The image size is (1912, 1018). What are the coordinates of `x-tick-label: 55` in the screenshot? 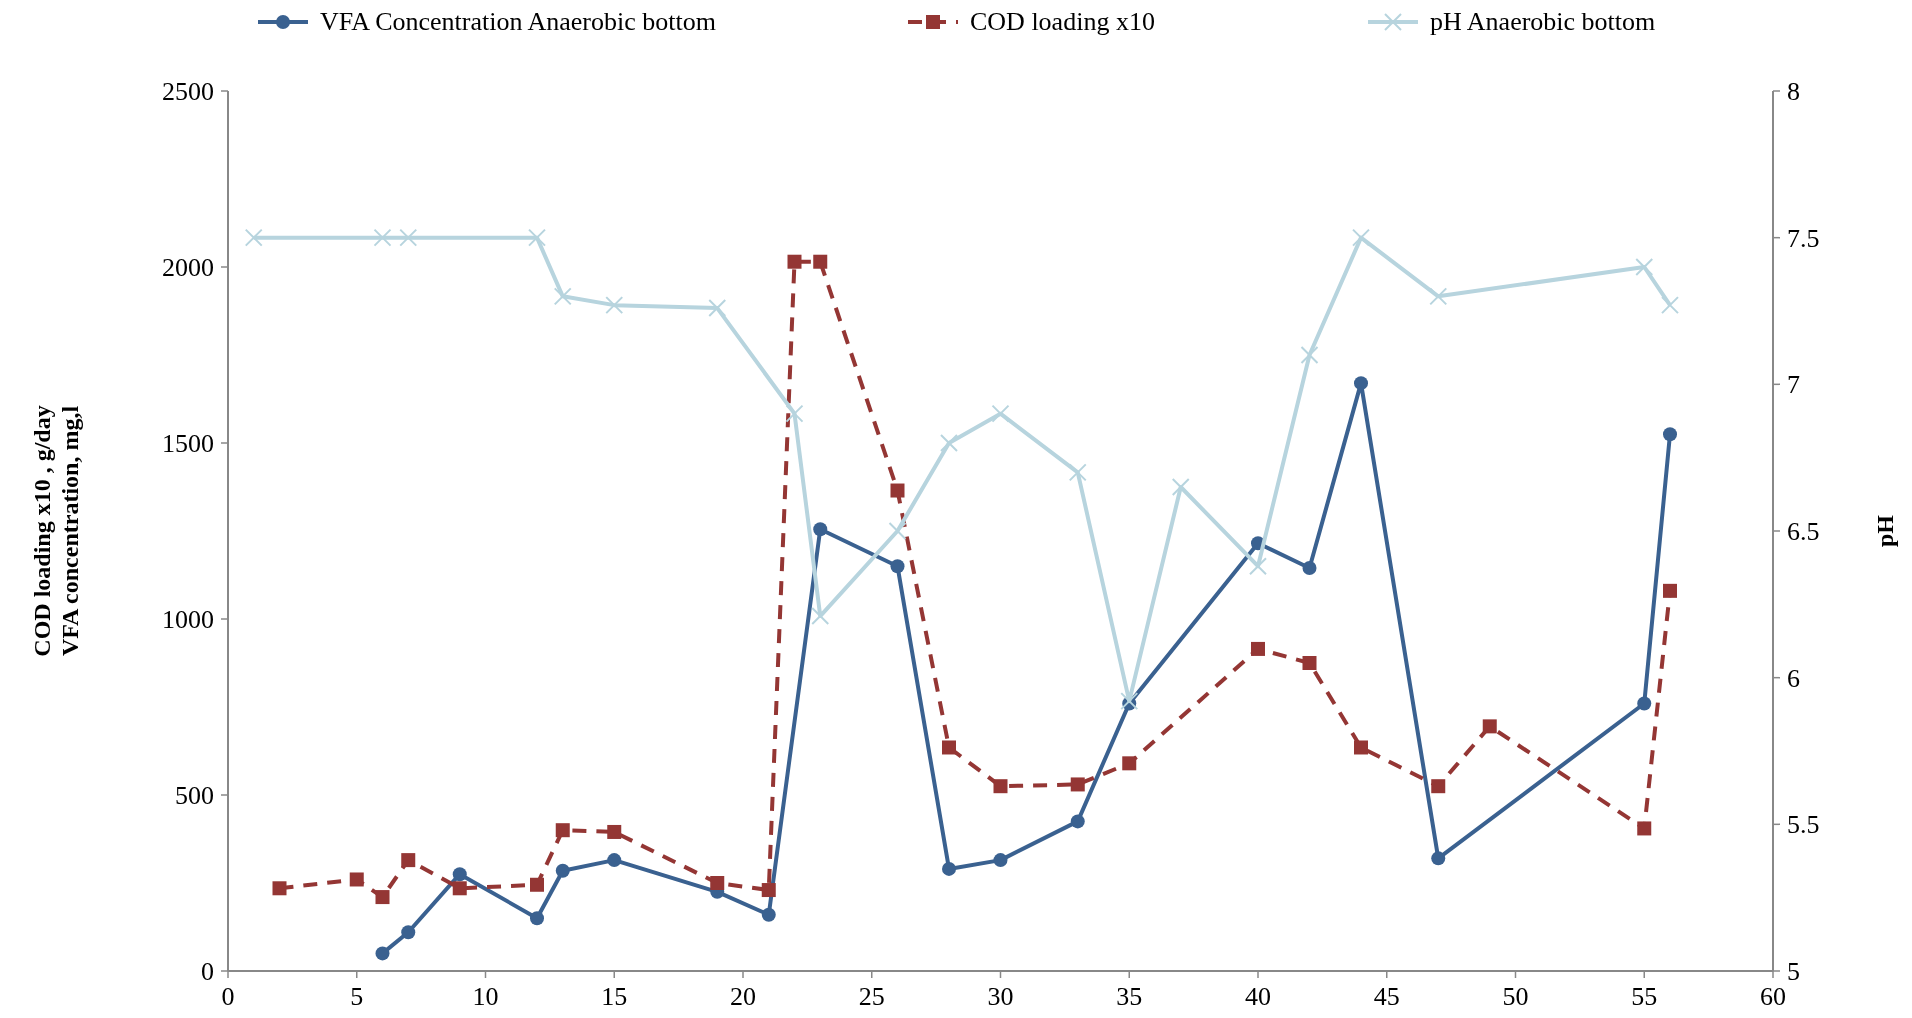 It's located at (1644, 996).